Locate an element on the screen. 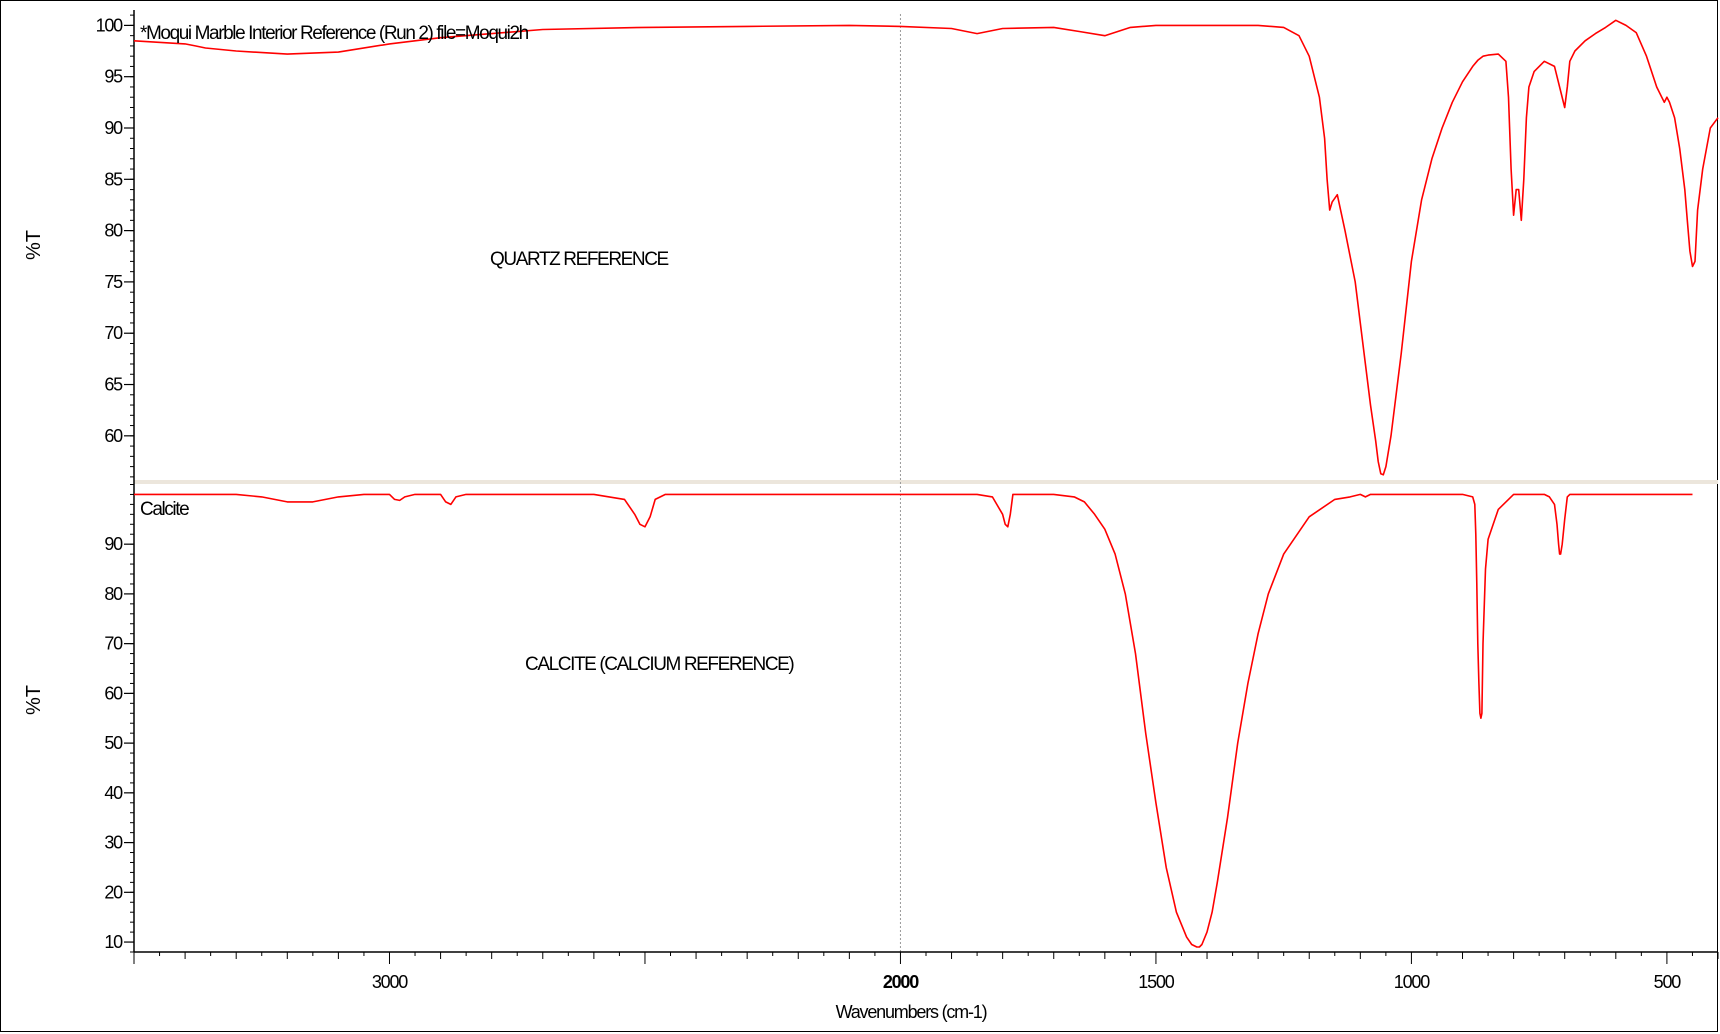  upper-annotation: QUARTZ REFERENCE is located at coordinates (579, 259).